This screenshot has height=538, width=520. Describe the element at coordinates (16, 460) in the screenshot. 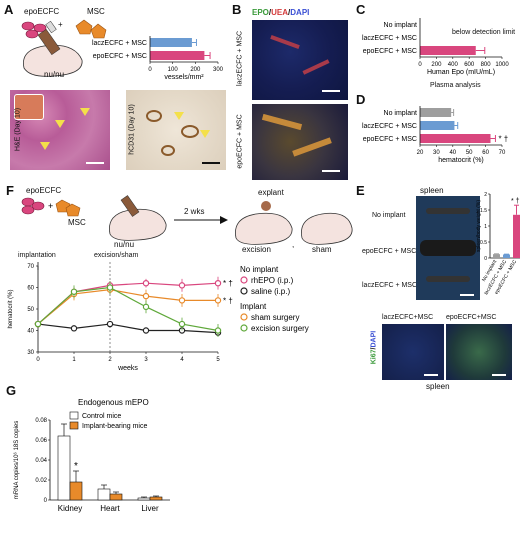

I see `y-axis-label: mRNA copies/10⁶ 18S copies` at that location.